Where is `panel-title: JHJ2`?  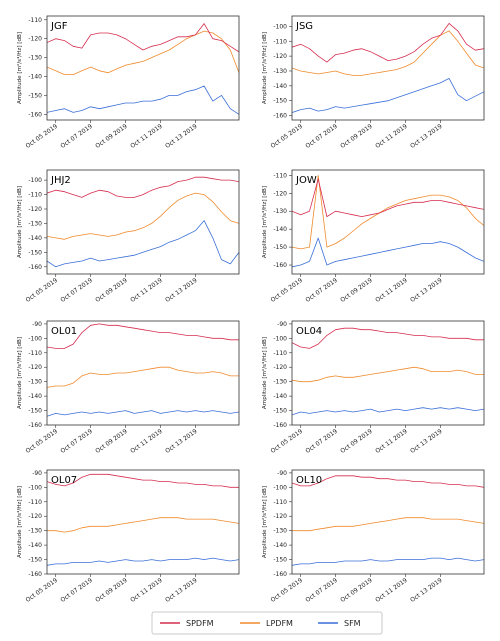 panel-title: JHJ2 is located at coordinates (60, 180).